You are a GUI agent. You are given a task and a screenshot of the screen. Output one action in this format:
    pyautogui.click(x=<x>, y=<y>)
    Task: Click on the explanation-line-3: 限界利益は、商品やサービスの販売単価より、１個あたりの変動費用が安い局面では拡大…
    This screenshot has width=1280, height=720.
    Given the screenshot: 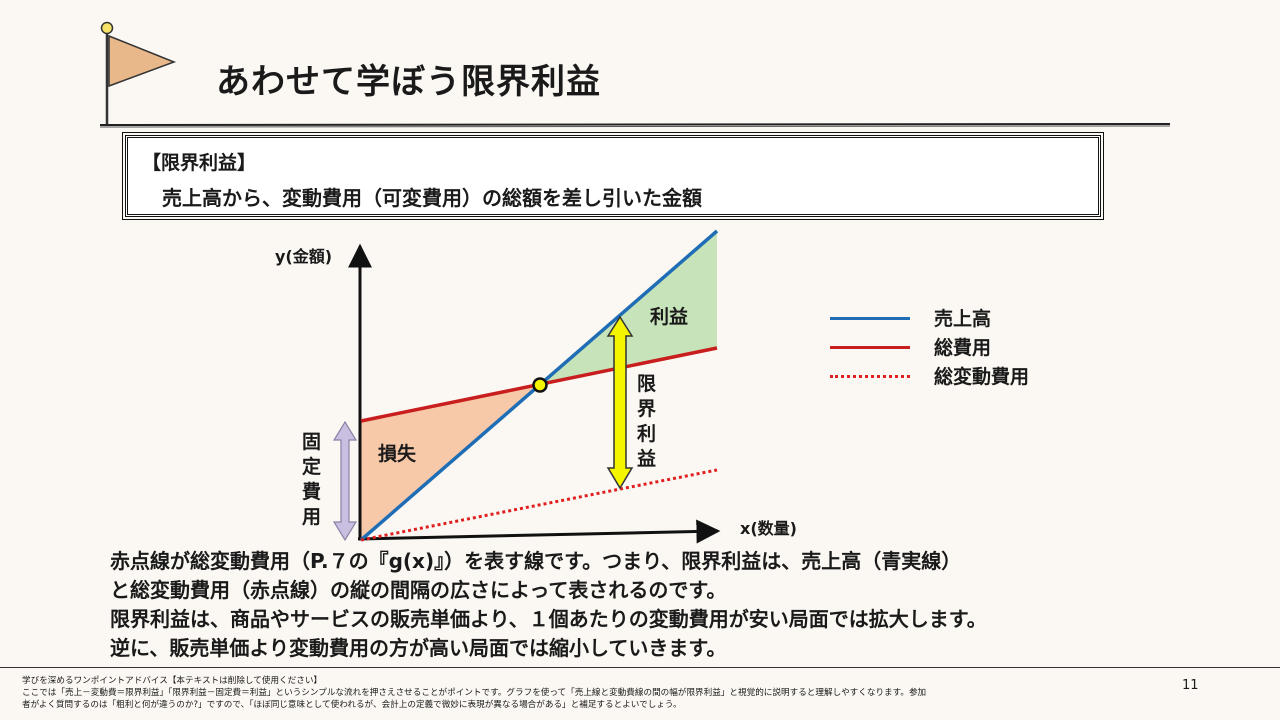 What is the action you would take?
    pyautogui.click(x=548, y=619)
    